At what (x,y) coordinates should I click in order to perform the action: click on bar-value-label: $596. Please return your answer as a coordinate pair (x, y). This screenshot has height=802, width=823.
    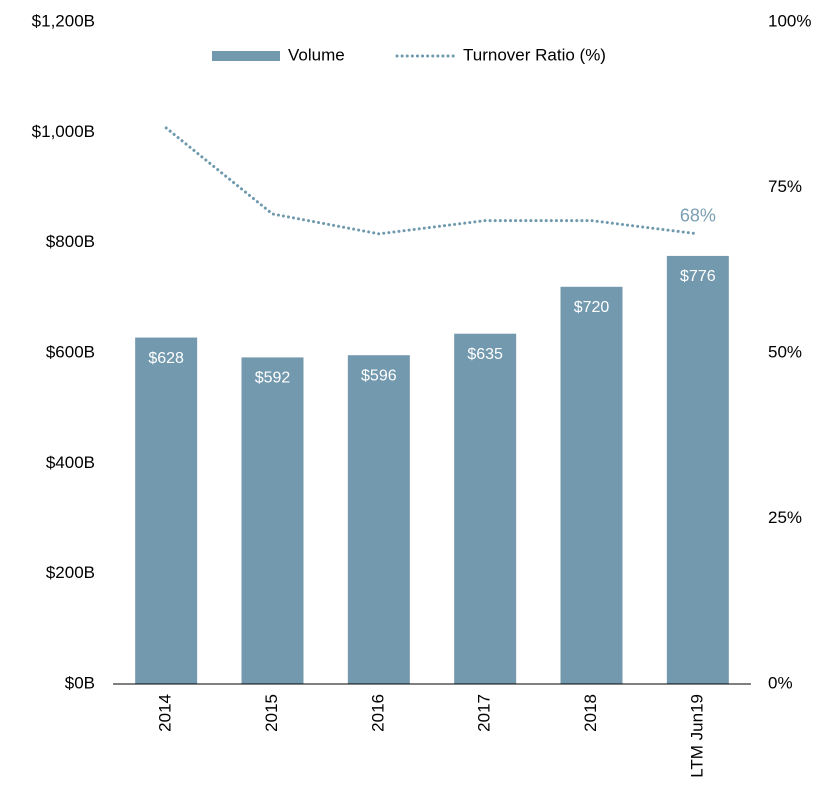
    Looking at the image, I should click on (379, 375).